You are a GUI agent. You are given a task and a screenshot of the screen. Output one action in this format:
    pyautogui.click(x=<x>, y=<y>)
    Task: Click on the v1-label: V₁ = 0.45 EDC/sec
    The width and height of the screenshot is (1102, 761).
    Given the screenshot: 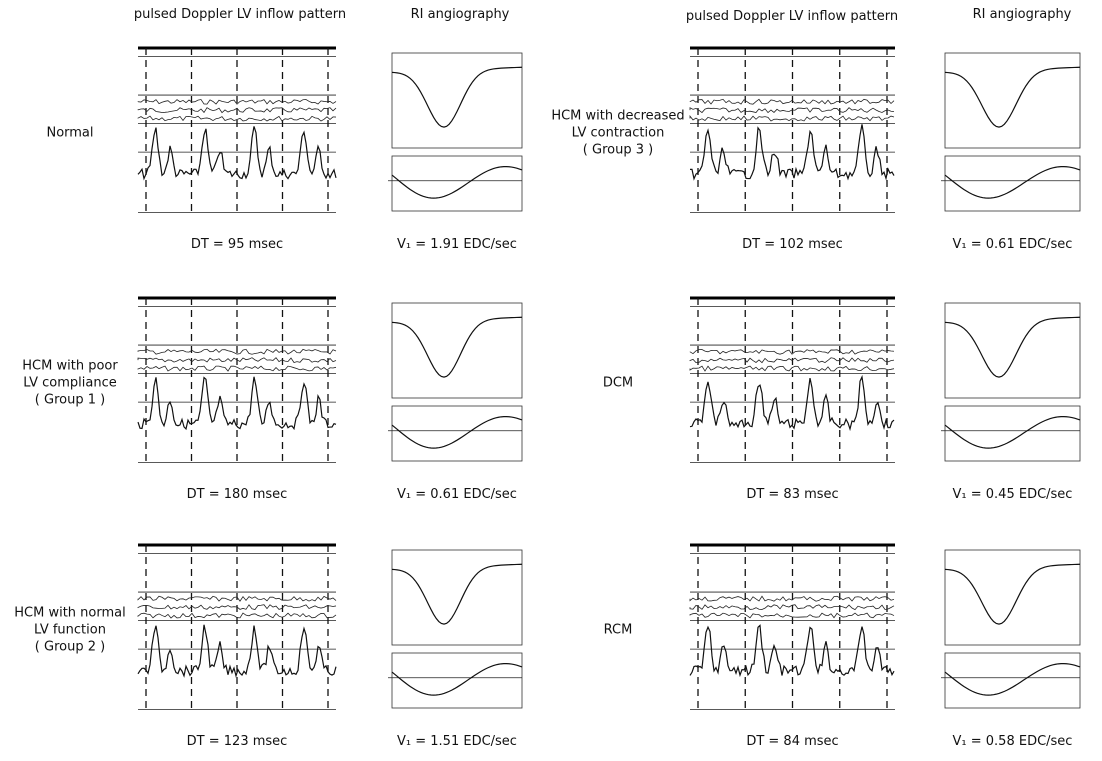 What is the action you would take?
    pyautogui.click(x=1013, y=494)
    